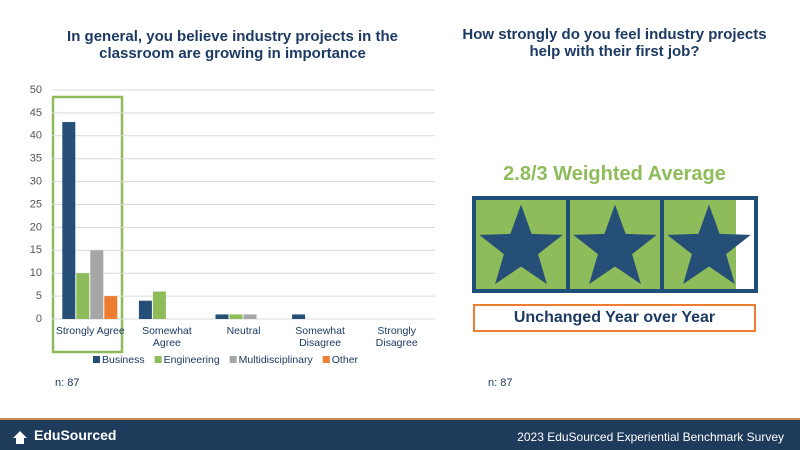  What do you see at coordinates (614, 174) in the screenshot?
I see `rating-label: 2.8/3 Weighted Average` at bounding box center [614, 174].